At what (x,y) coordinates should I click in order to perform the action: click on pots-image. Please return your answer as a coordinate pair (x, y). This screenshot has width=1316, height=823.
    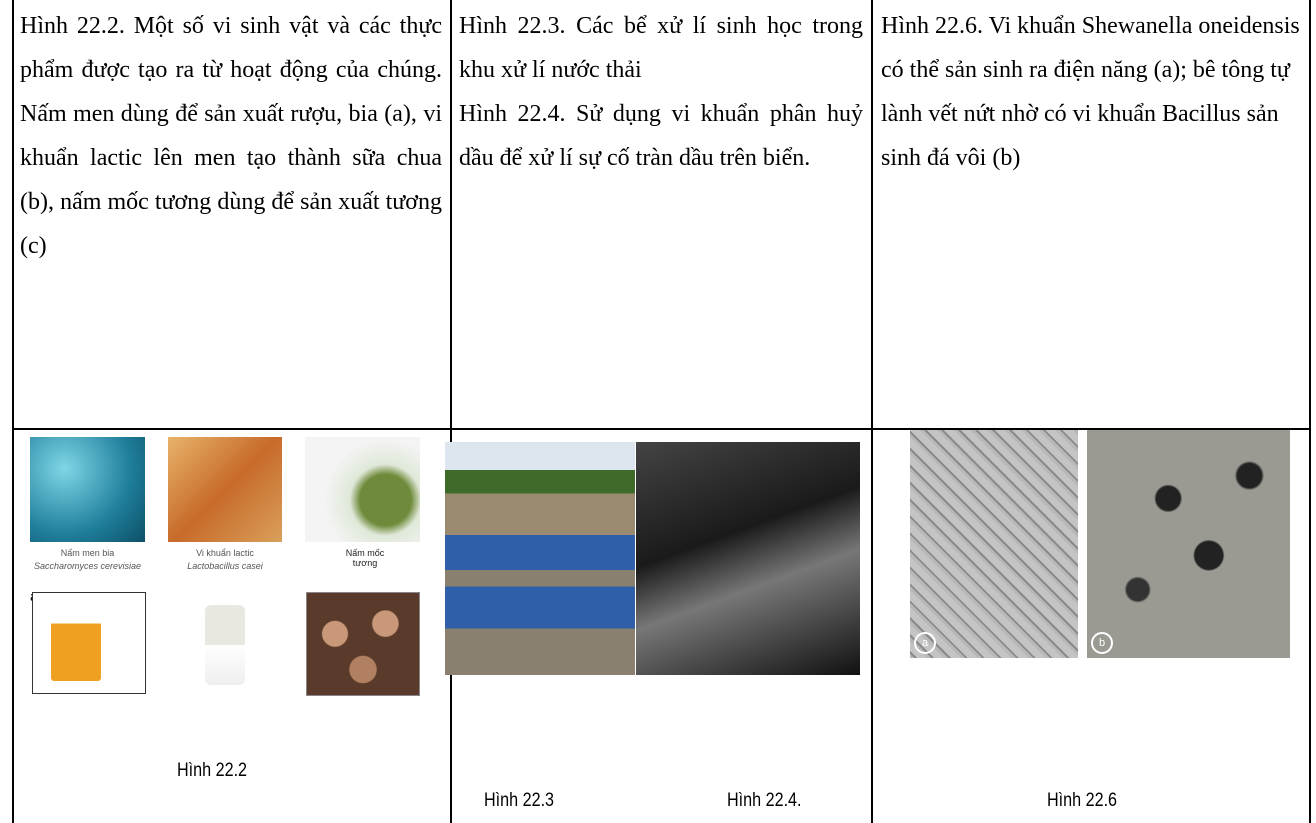
    Looking at the image, I should click on (363, 644).